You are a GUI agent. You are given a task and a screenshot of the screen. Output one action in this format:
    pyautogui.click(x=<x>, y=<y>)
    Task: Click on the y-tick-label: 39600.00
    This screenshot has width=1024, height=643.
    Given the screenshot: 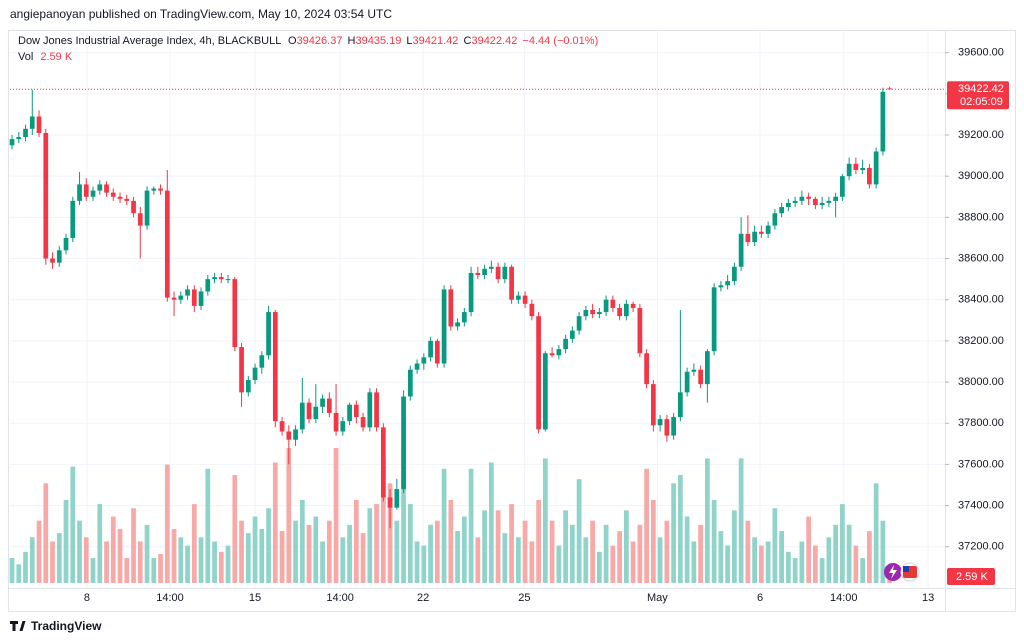 What is the action you would take?
    pyautogui.click(x=981, y=53)
    